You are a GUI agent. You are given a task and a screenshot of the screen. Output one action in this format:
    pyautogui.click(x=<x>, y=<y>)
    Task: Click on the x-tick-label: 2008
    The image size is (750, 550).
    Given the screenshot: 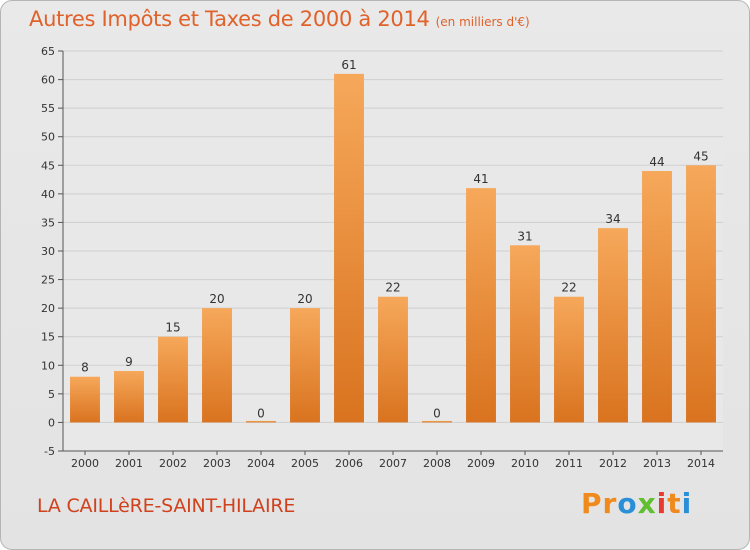 What is the action you would take?
    pyautogui.click(x=437, y=463)
    